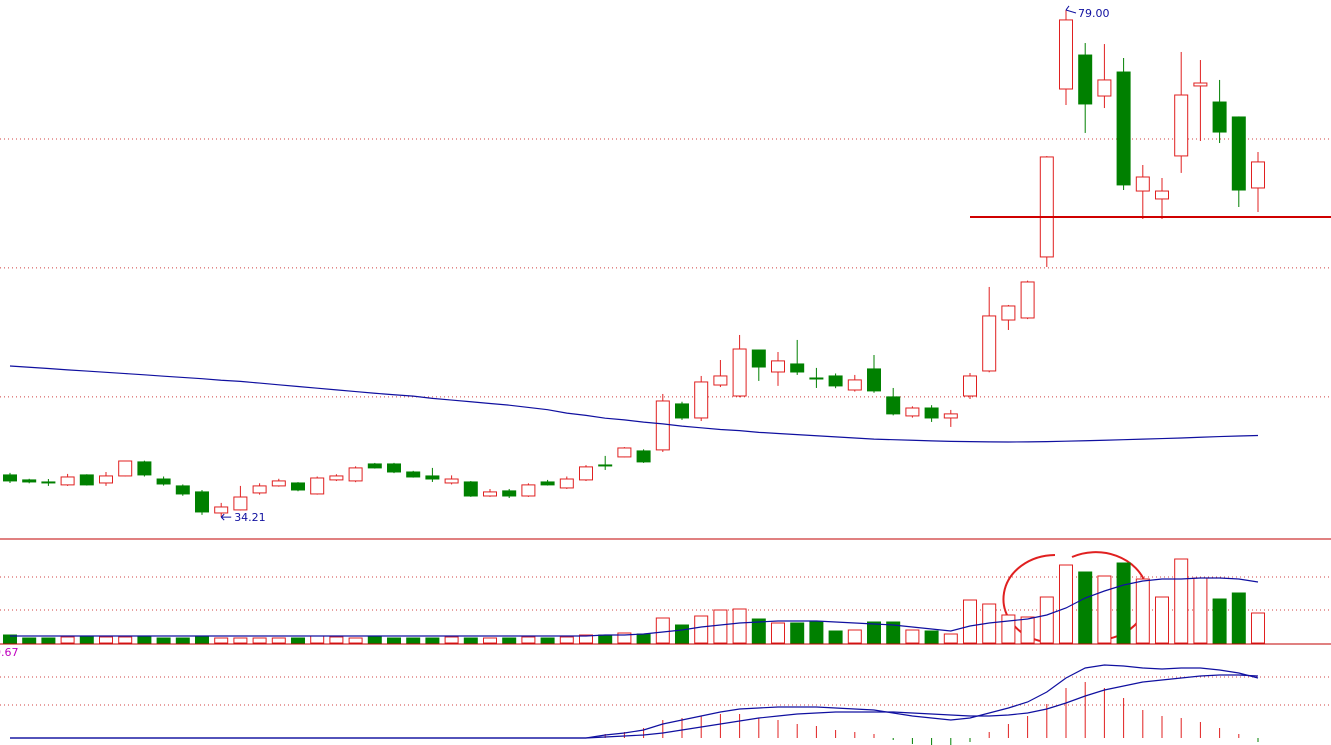 The image size is (1331, 745). Describe the element at coordinates (1094, 13) in the screenshot. I see `max-label: 79.00` at that location.